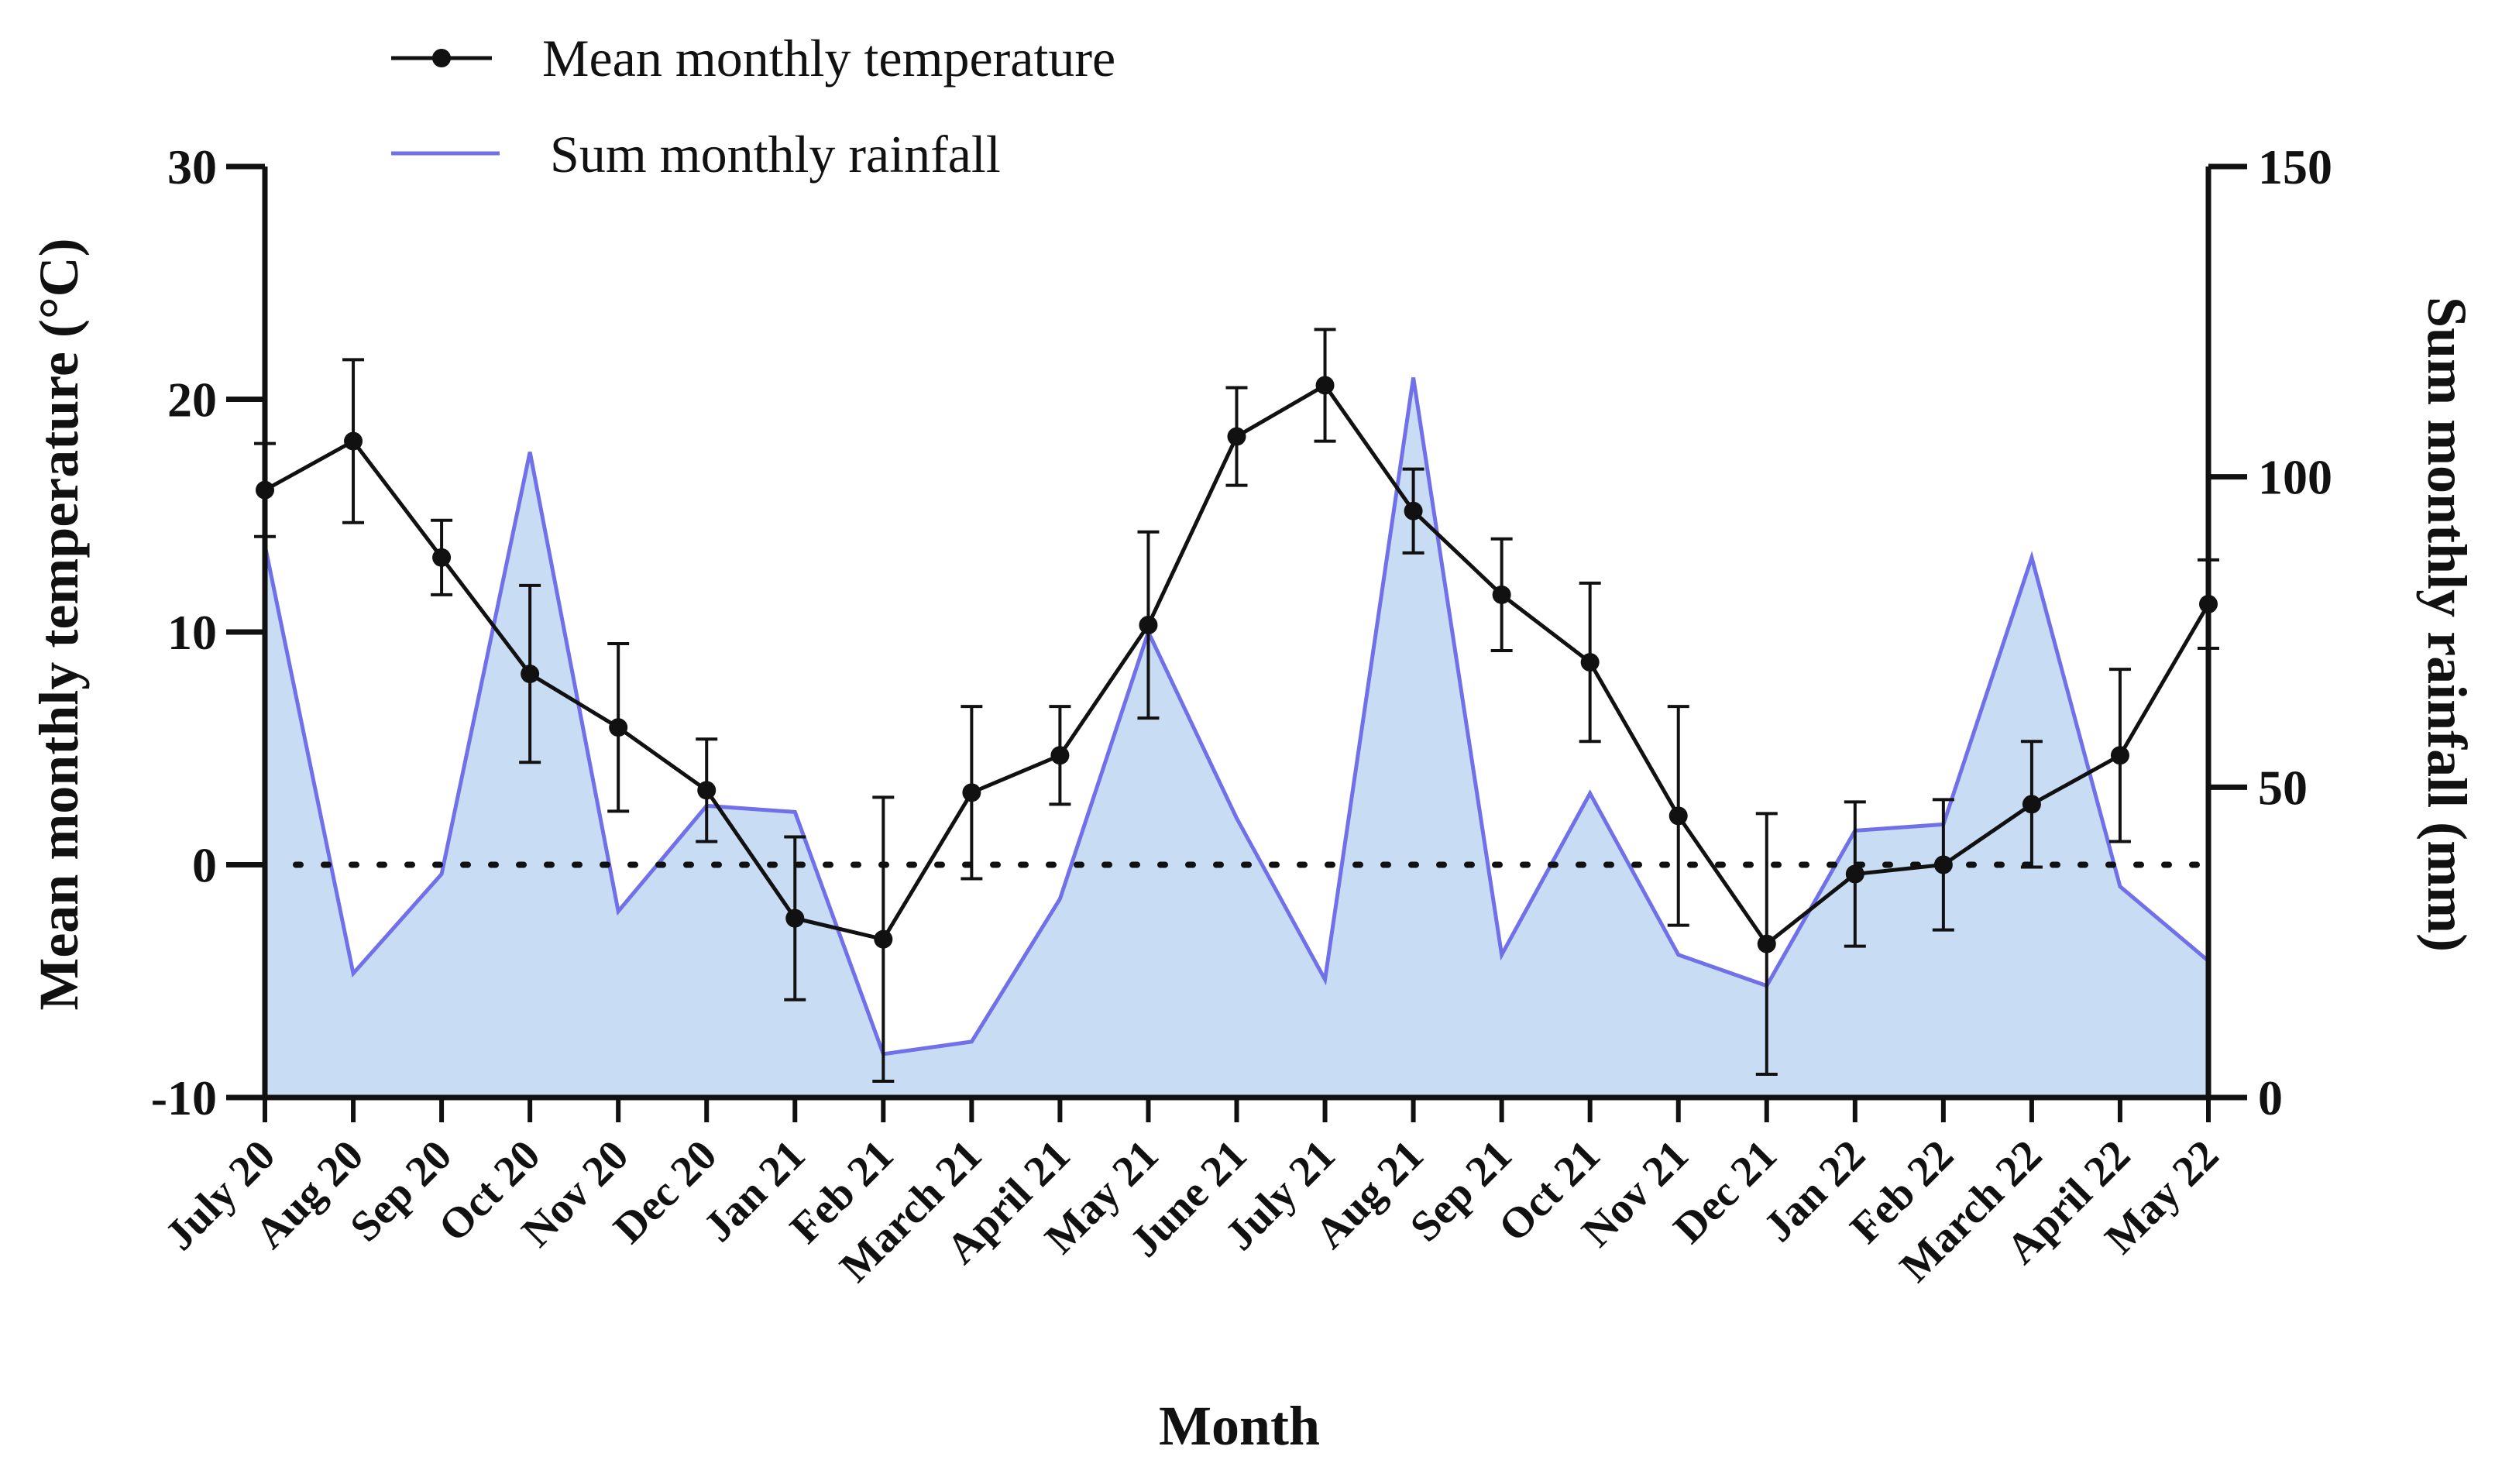 The image size is (2495, 1484). I want to click on y-axis-title-right: Sum monthly rainfall (mm), so click(2447, 624).